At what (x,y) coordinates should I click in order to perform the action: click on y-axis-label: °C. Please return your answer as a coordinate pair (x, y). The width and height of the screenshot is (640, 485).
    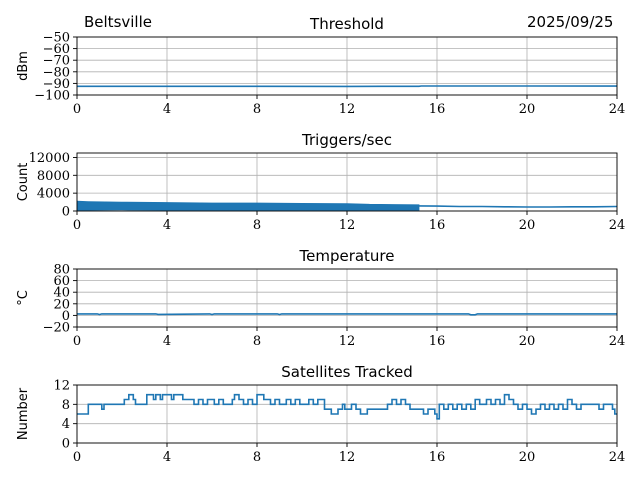
    Looking at the image, I should click on (23, 298).